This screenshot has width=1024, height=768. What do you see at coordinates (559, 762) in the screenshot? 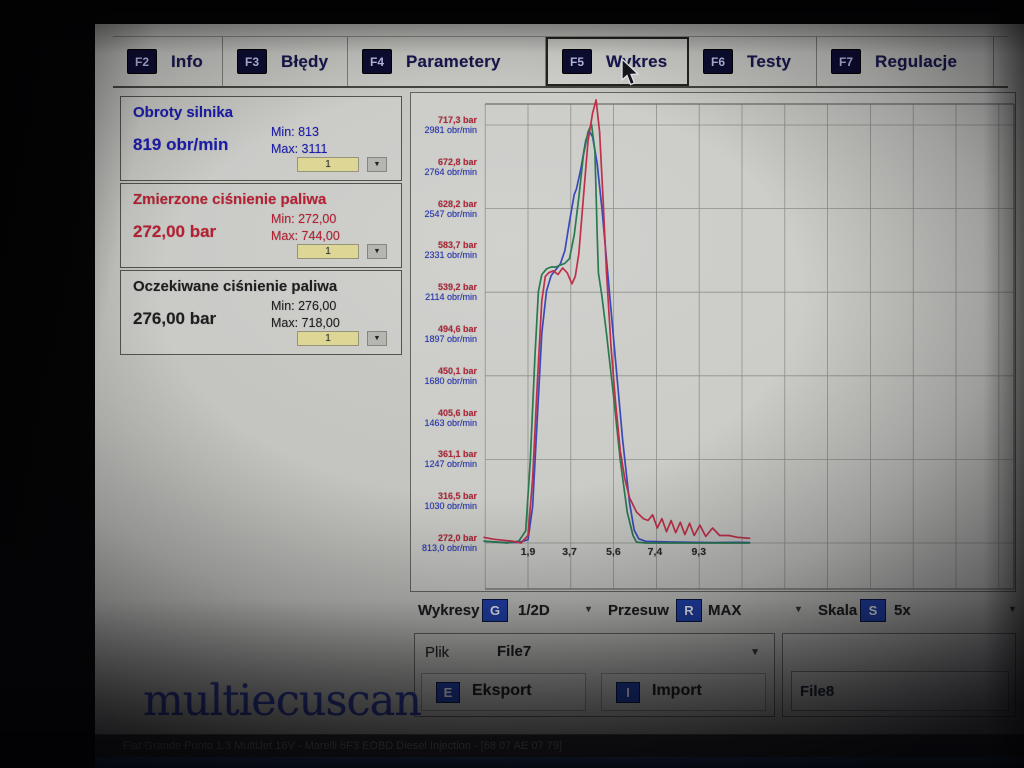
I see `taskbar-strip` at bounding box center [559, 762].